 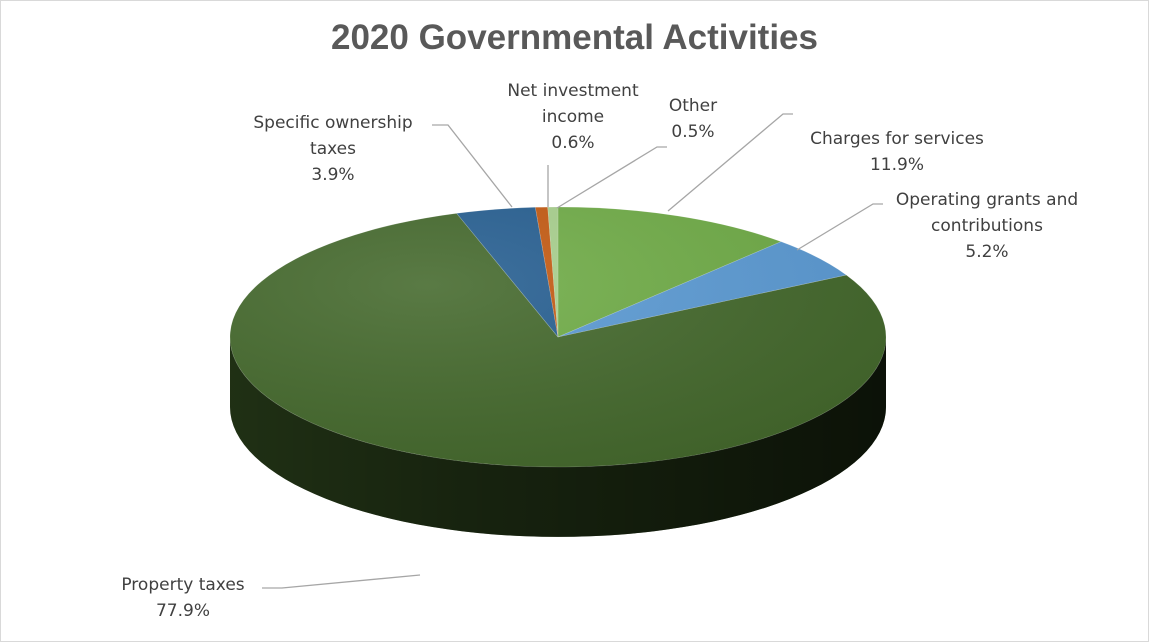 I want to click on data-label-value-3: 3.9%, so click(x=332, y=175).